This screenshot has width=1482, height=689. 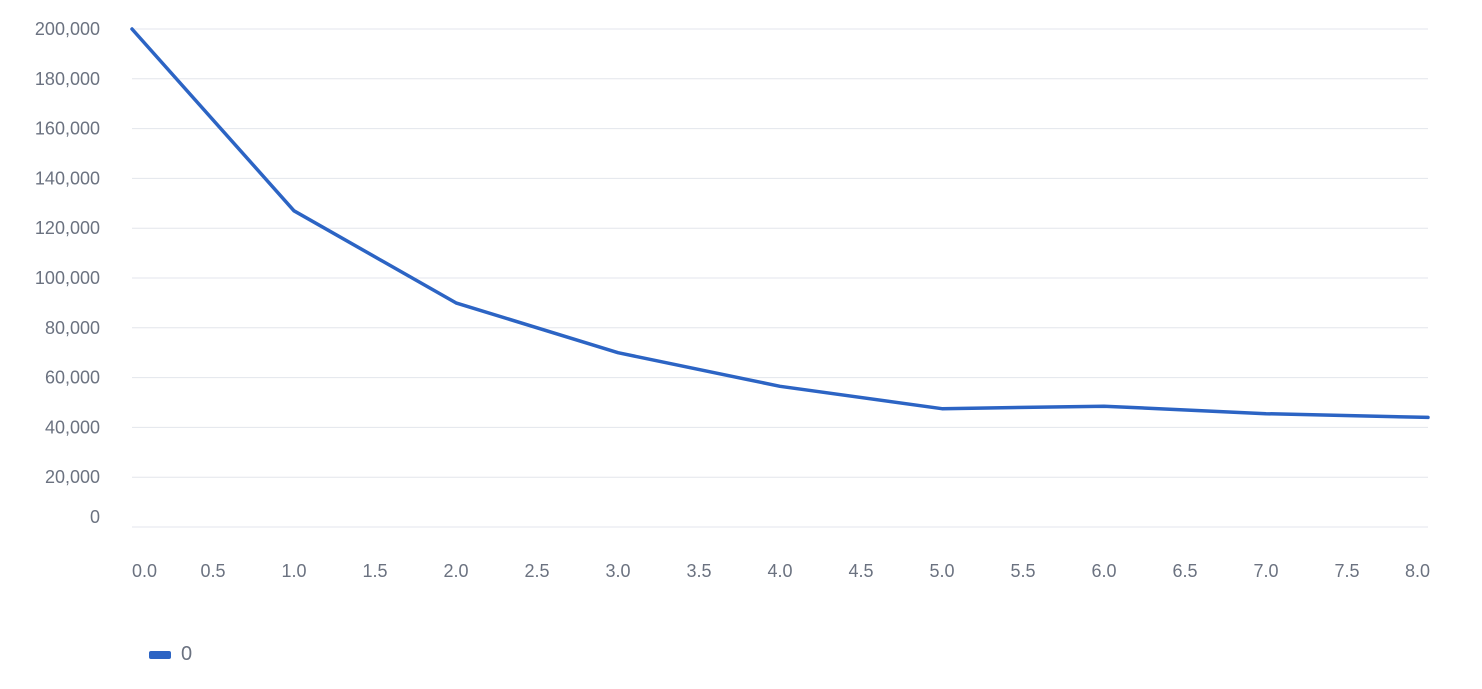 I want to click on y-tick-label: 80,000, so click(x=72, y=328).